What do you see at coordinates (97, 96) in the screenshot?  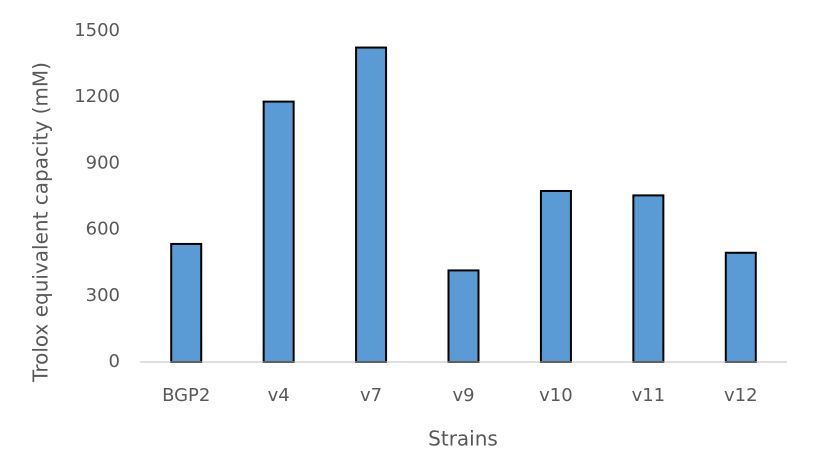 I see `y-tick-label: 1200` at bounding box center [97, 96].